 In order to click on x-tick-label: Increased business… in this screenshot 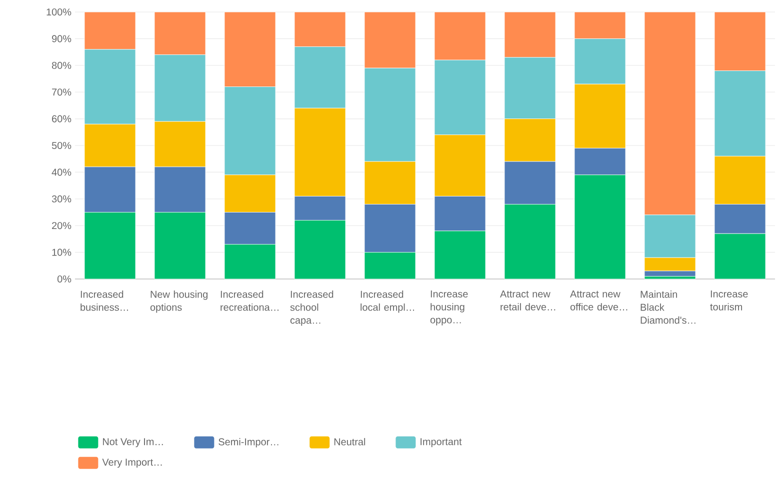, I will do `click(104, 300)`.